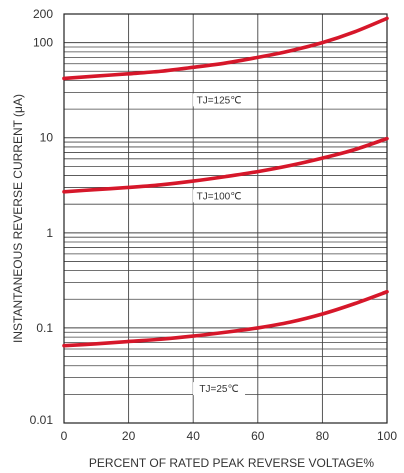 This screenshot has height=473, width=404. I want to click on x-tick-label: 100, so click(387, 436).